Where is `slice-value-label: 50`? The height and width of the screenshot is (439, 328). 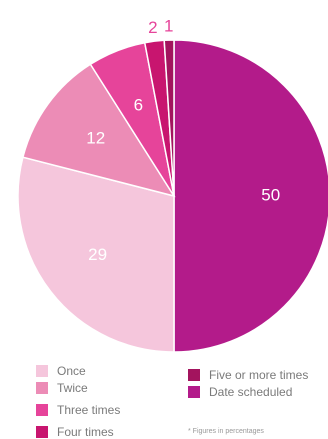 slice-value-label: 50 is located at coordinates (270, 194).